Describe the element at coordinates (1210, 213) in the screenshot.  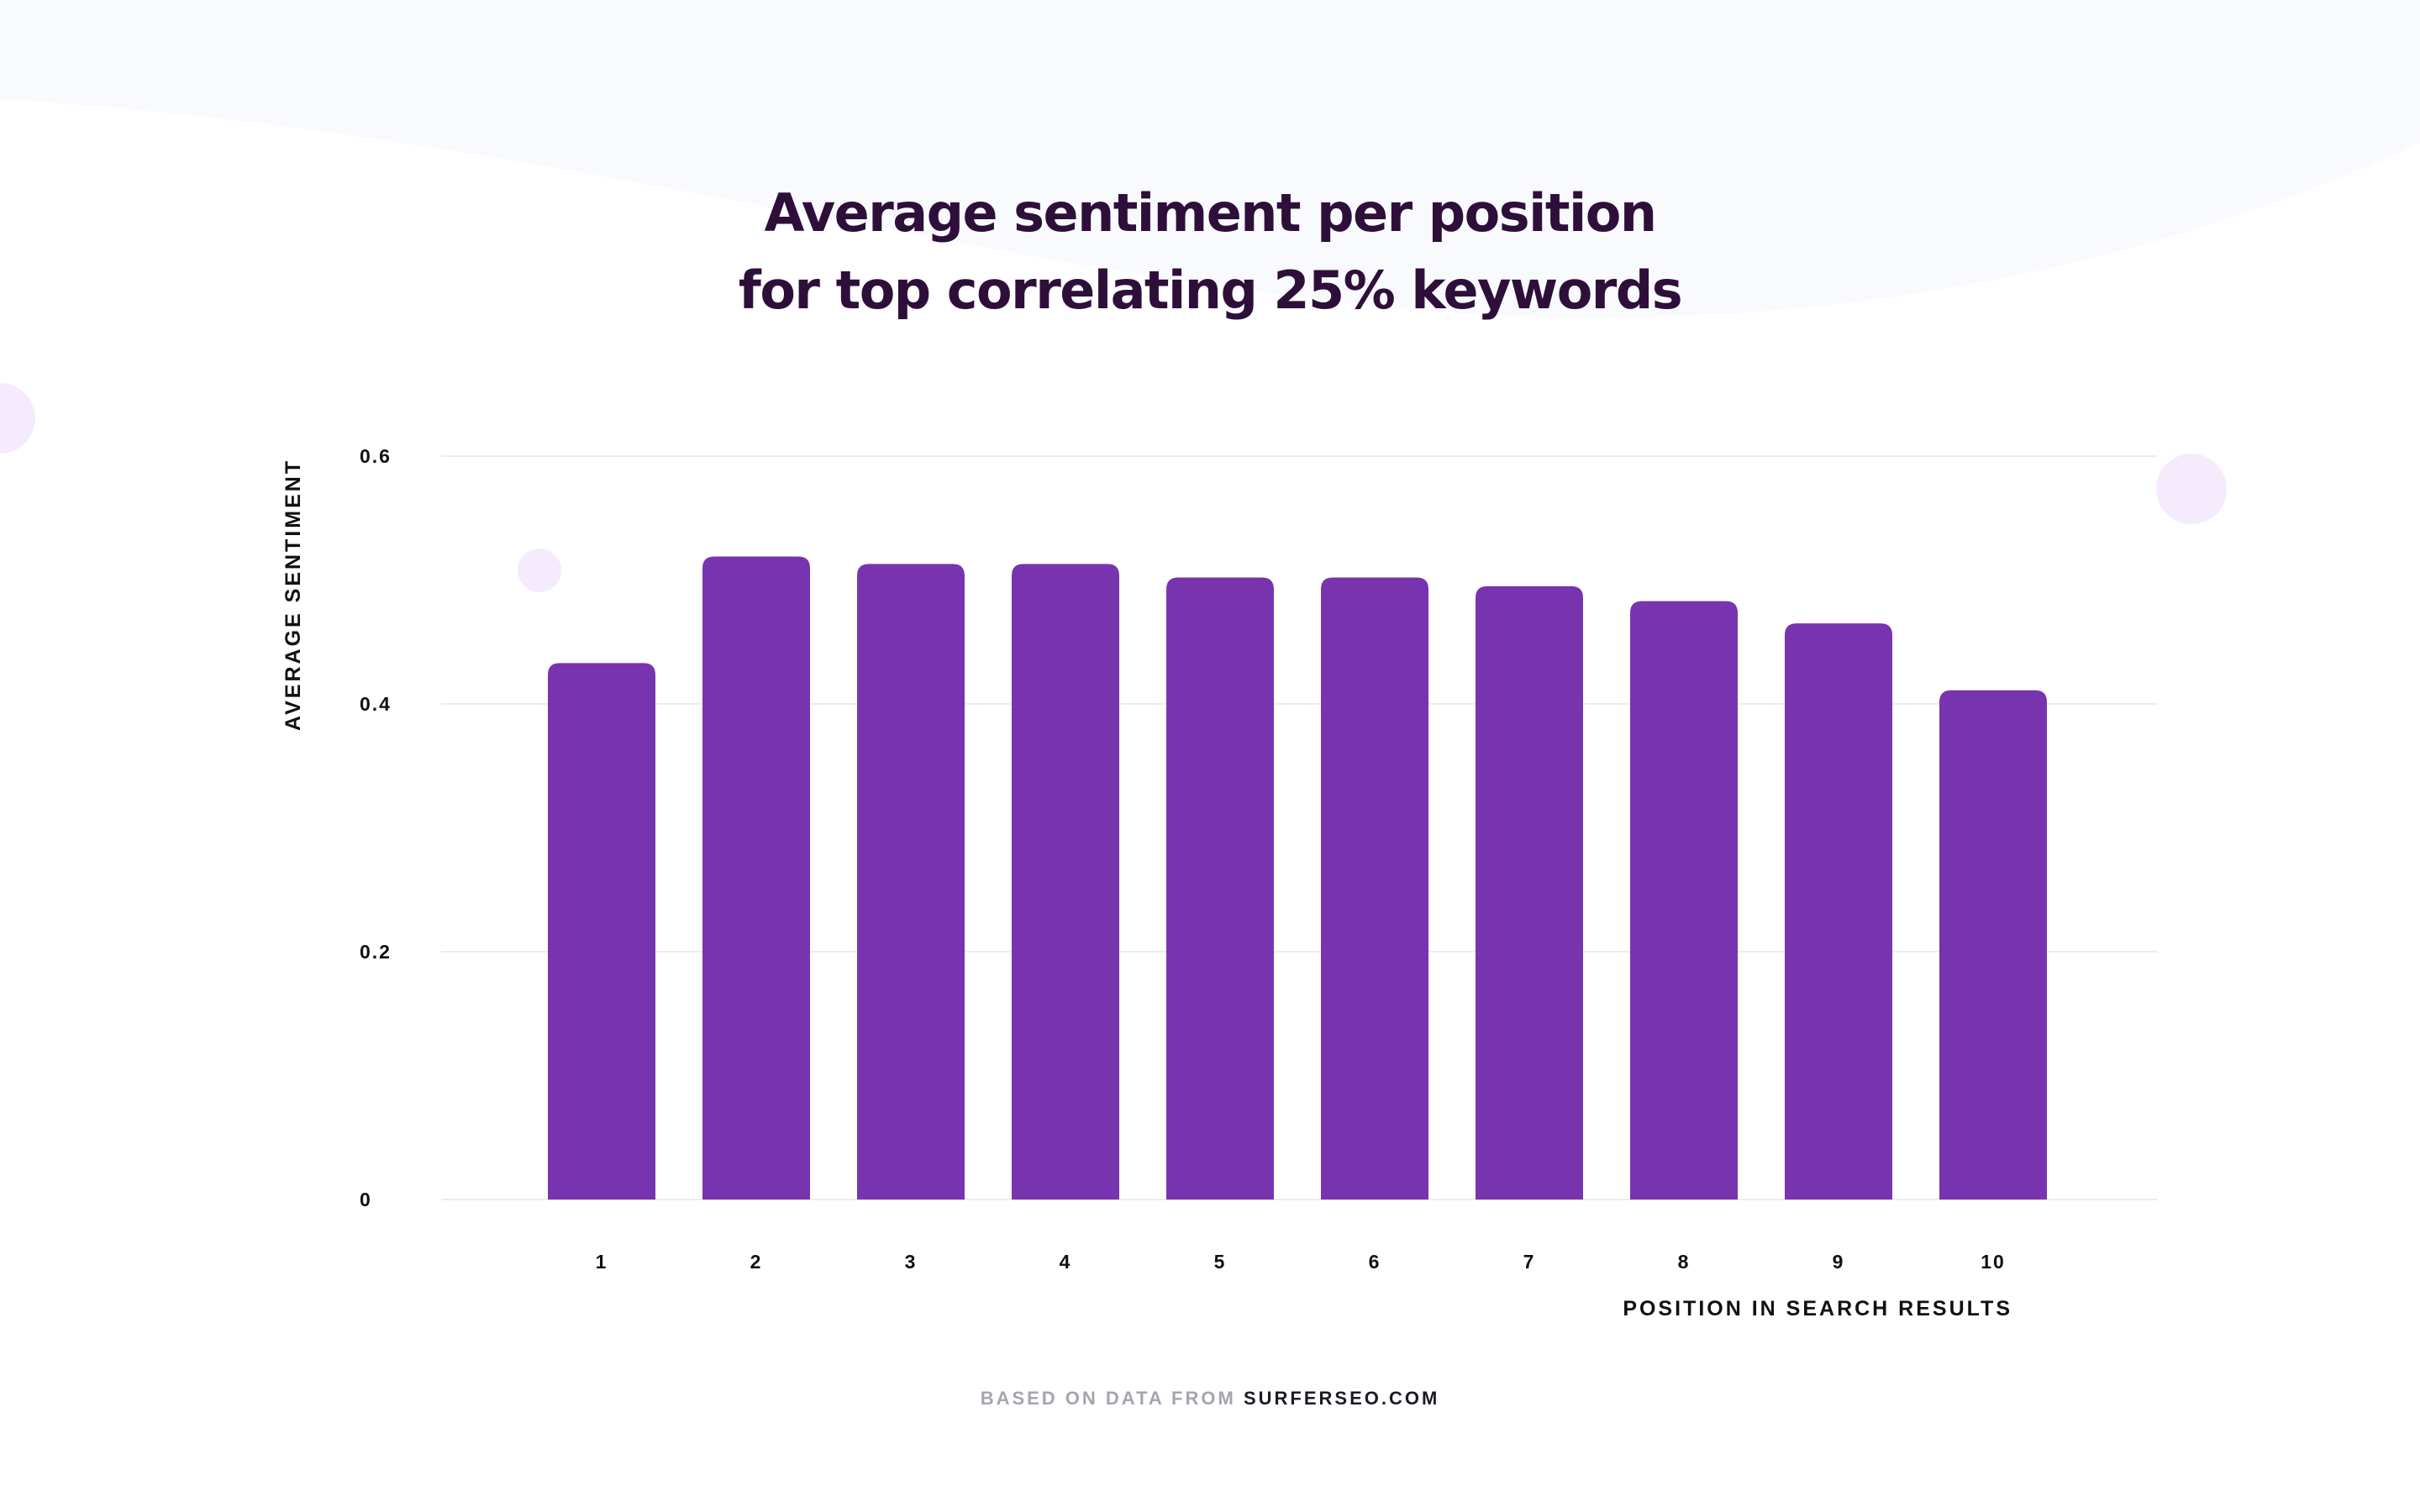
I see `chart-title-line-1: Average sentiment per position` at that location.